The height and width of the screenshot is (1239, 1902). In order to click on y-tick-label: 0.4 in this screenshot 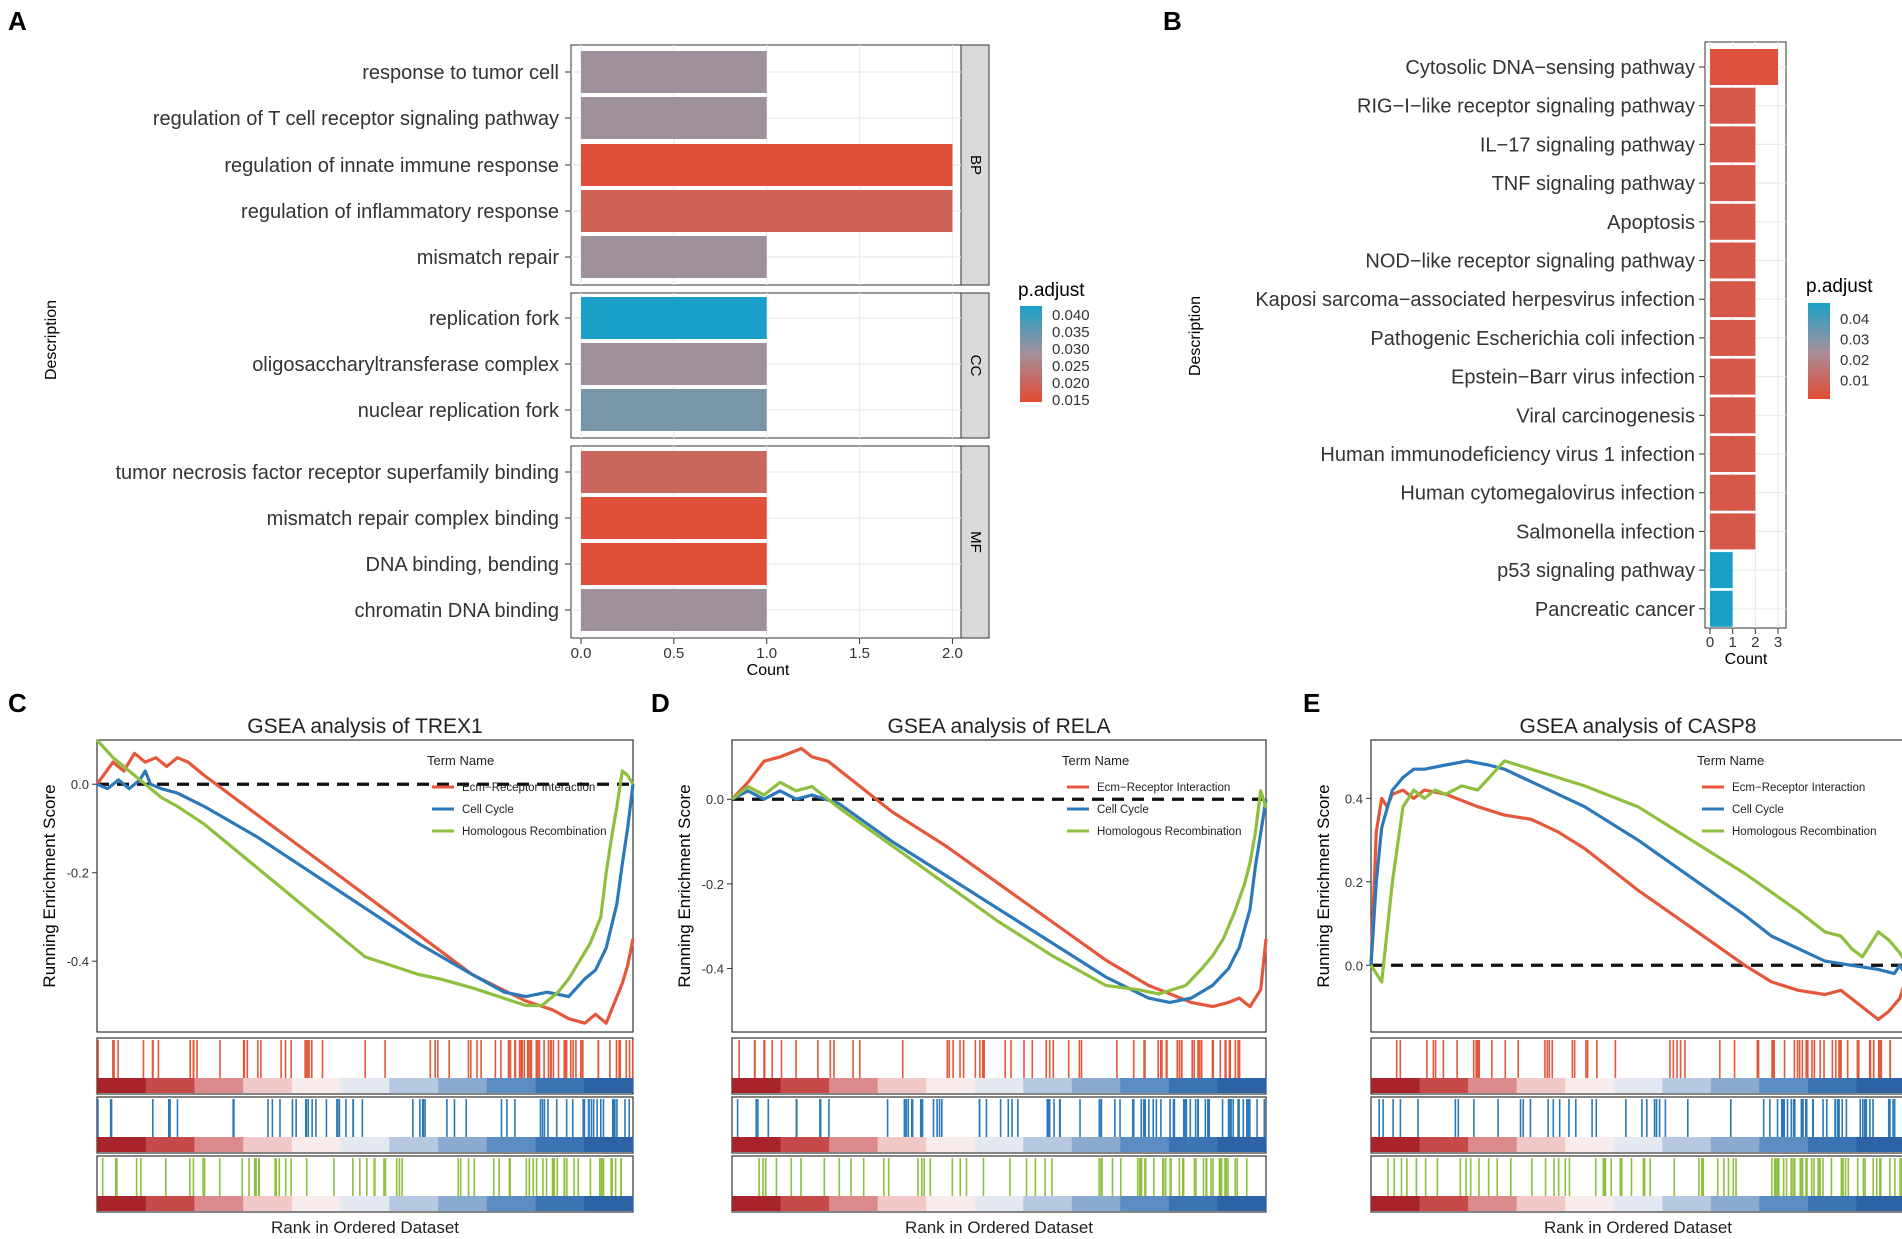, I will do `click(1354, 798)`.